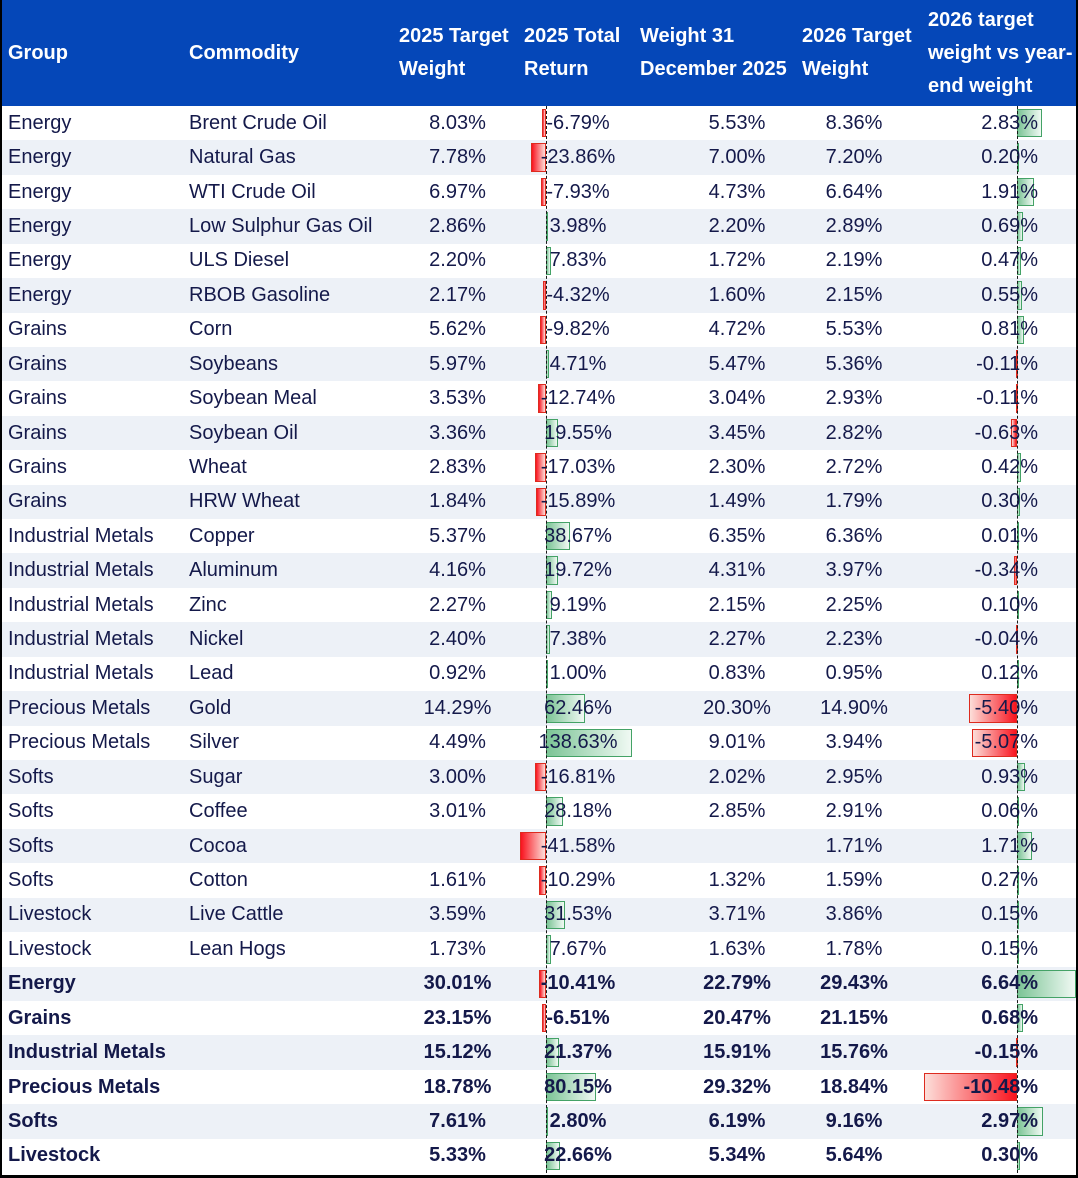 Image resolution: width=1078 pixels, height=1178 pixels. What do you see at coordinates (216, 776) in the screenshot?
I see `commodity-text: Sugar` at bounding box center [216, 776].